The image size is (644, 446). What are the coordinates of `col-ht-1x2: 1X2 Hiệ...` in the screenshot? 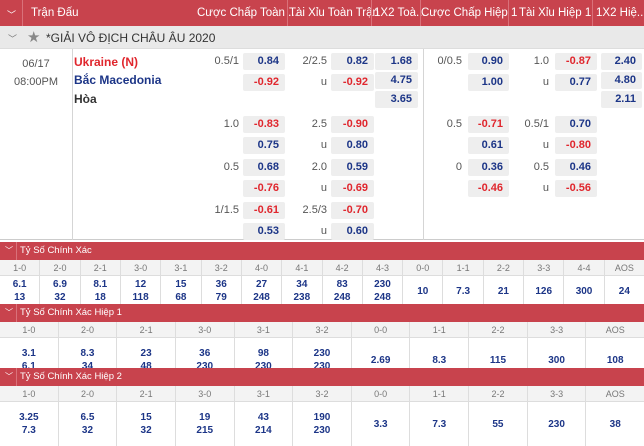 It's located at (620, 13).